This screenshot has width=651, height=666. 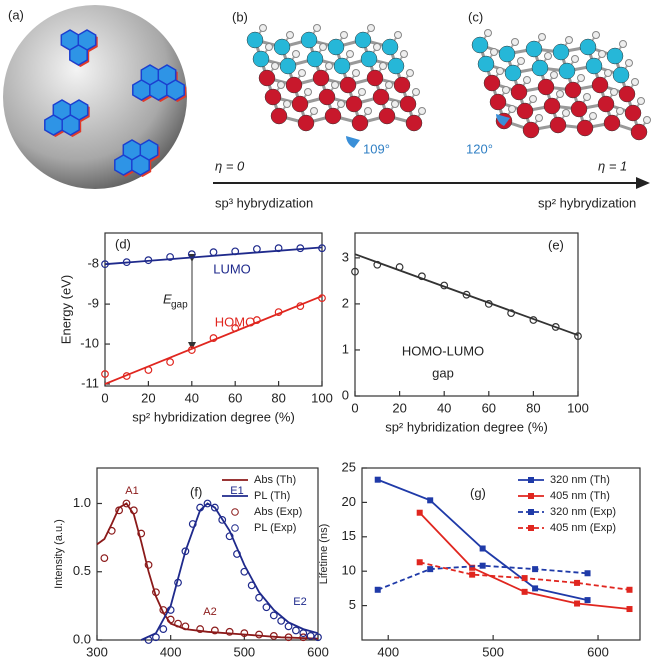 What do you see at coordinates (148, 397) in the screenshot?
I see `x-tick-label: 20` at bounding box center [148, 397].